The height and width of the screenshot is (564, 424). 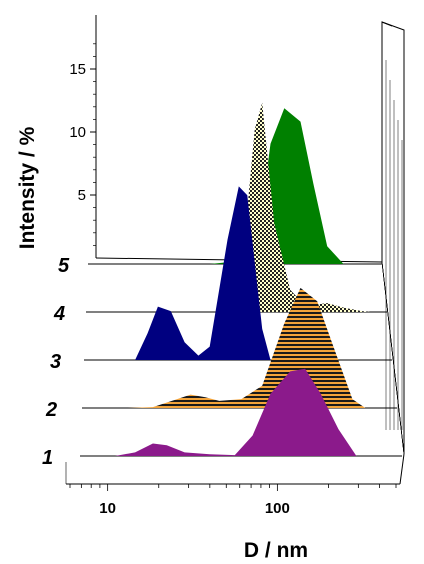 What do you see at coordinates (77, 69) in the screenshot?
I see `y-tick-label: 15` at bounding box center [77, 69].